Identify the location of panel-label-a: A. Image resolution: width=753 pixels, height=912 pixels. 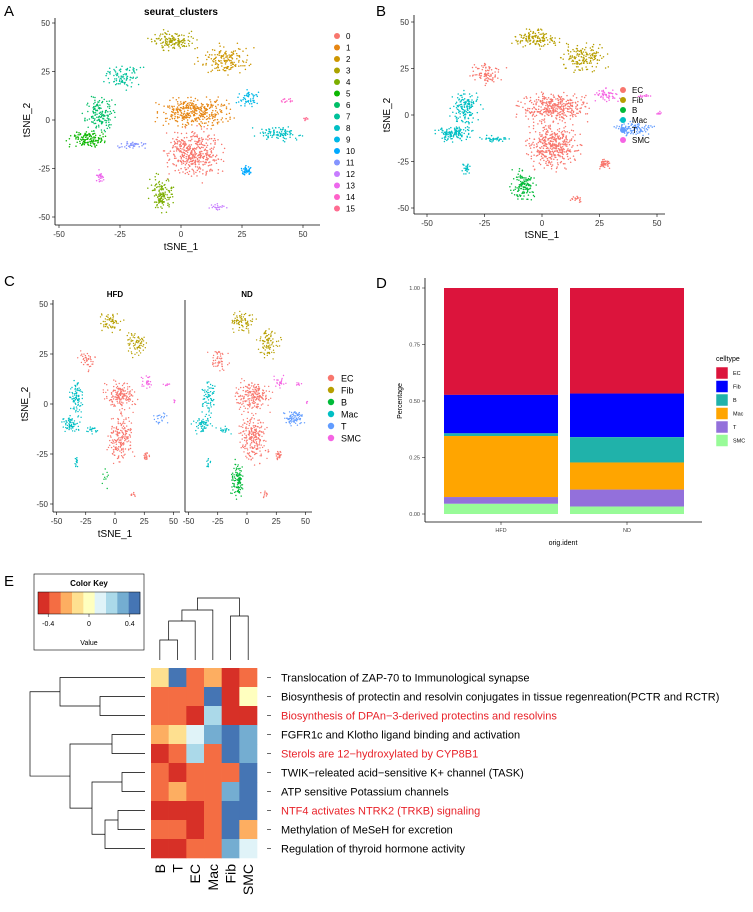
(9, 11).